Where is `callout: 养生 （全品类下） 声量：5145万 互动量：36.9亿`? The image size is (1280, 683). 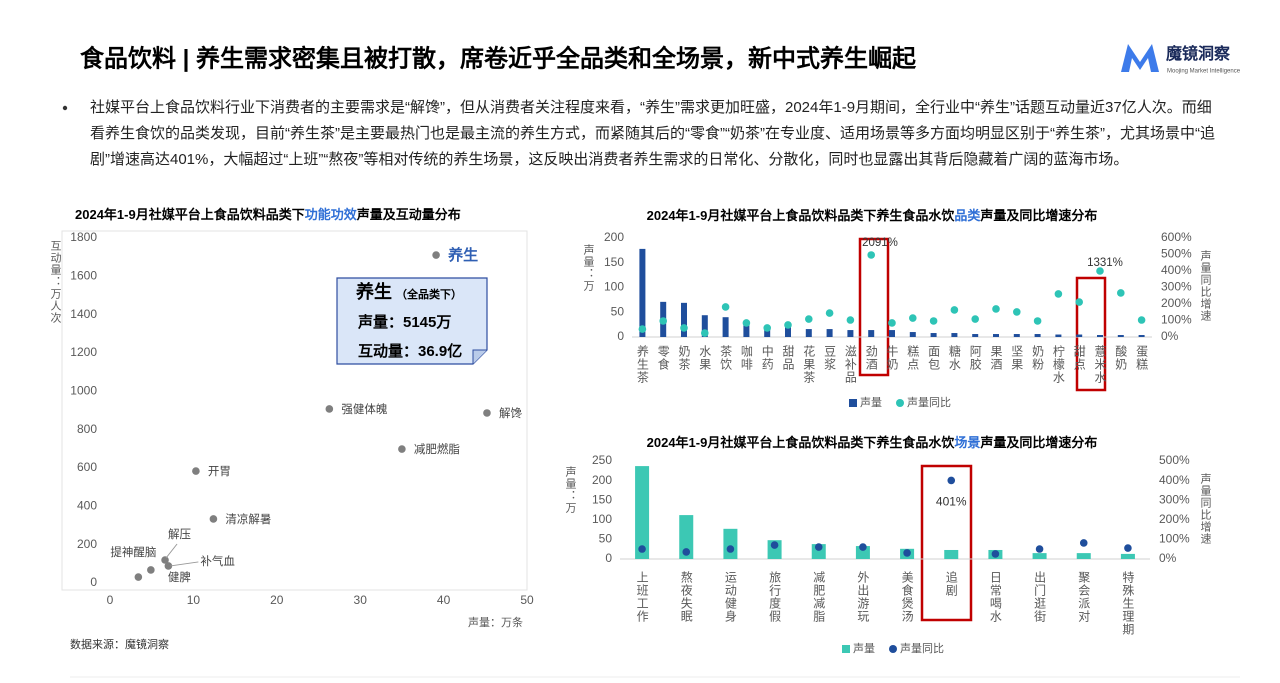
callout: 养生 （全品类下） 声量：5145万 互动量：36.9亿 is located at coordinates (412, 321).